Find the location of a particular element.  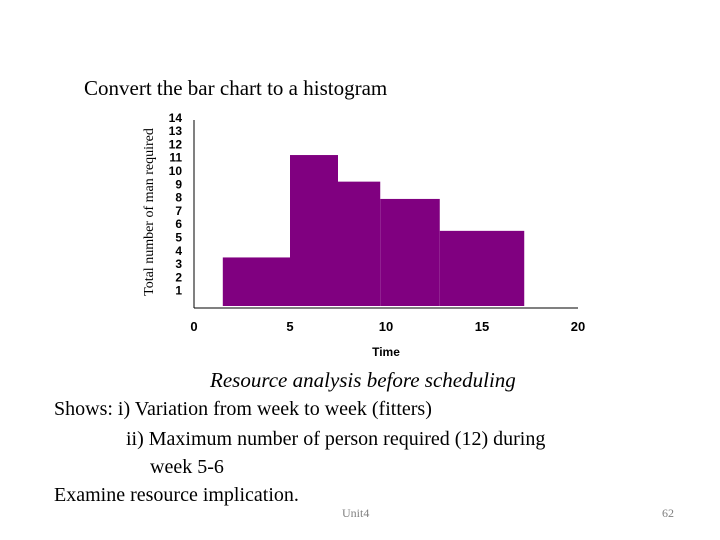

y-tick-label: 12 is located at coordinates (176, 144).